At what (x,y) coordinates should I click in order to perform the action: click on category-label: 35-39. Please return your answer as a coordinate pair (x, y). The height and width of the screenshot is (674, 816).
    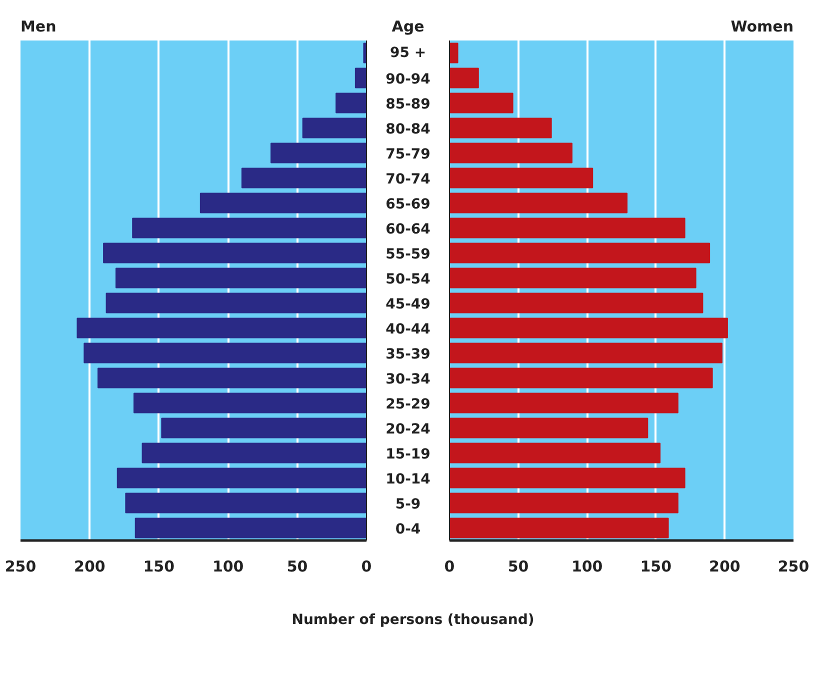
    Looking at the image, I should click on (408, 354).